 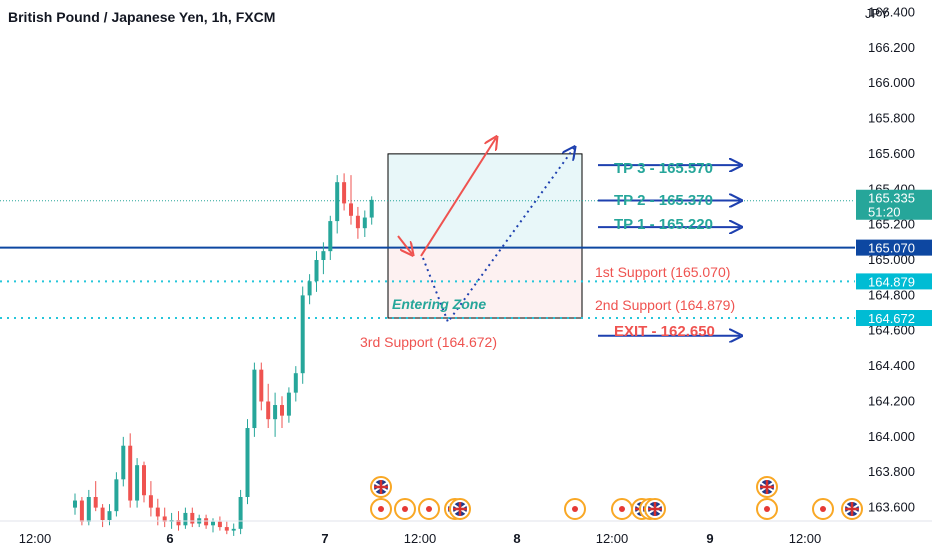 I want to click on y-tick-label: 164.800, so click(x=891, y=294).